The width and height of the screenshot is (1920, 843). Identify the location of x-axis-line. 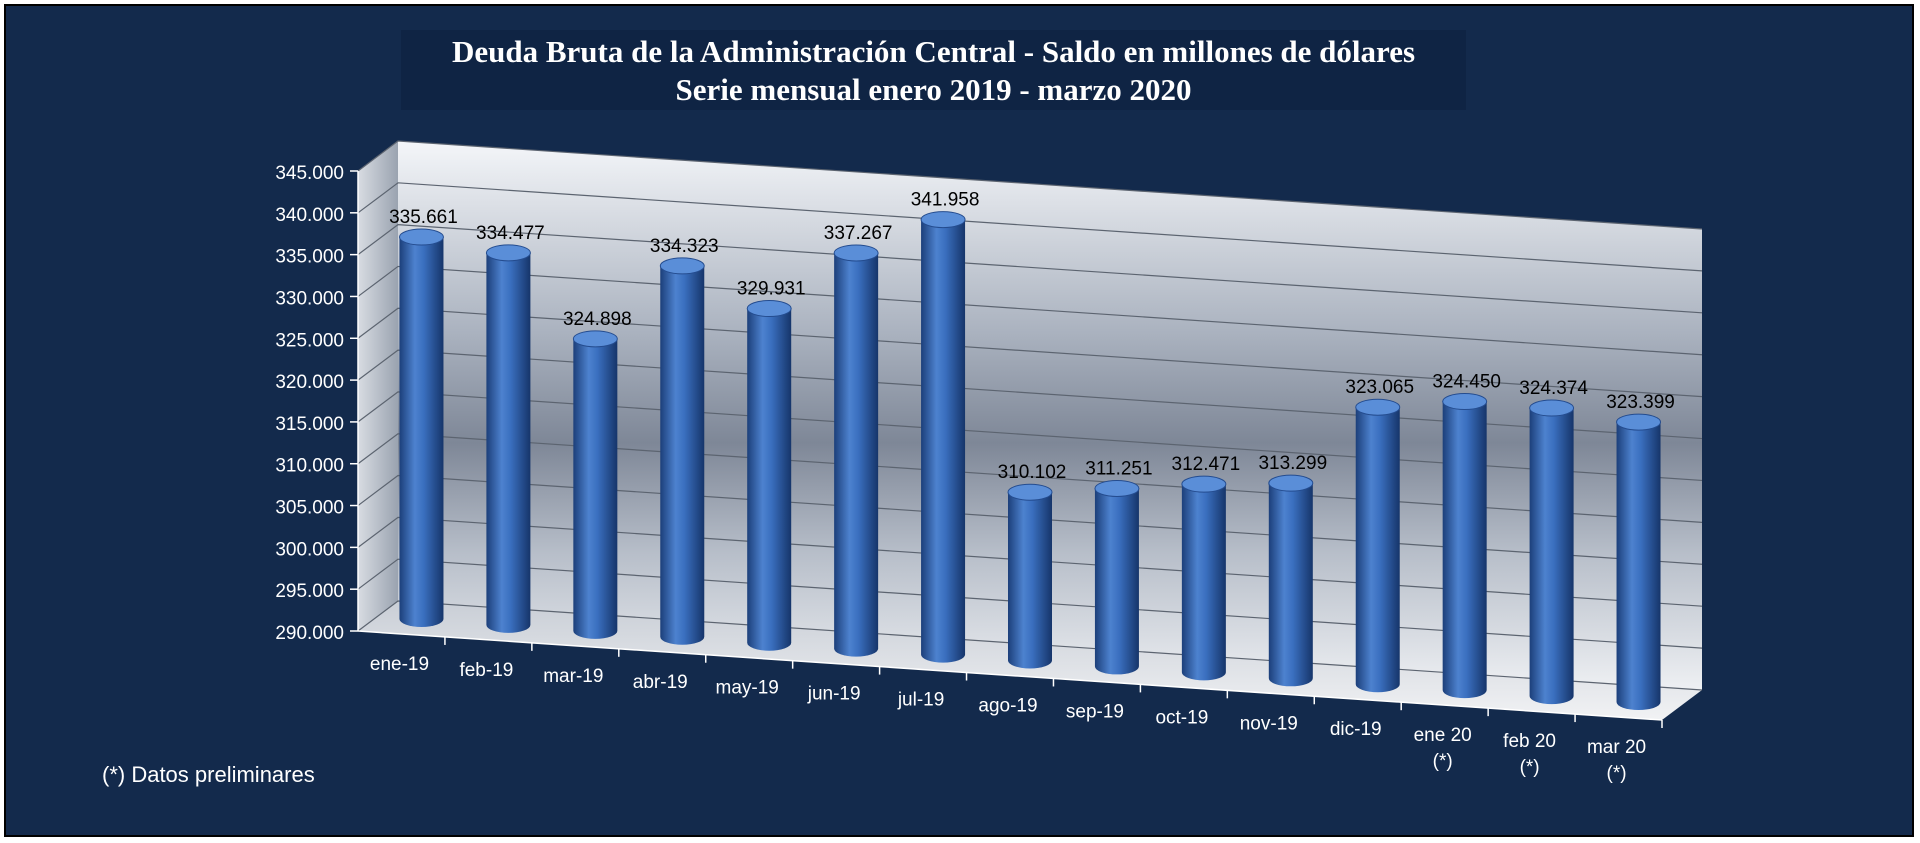
(1010, 675).